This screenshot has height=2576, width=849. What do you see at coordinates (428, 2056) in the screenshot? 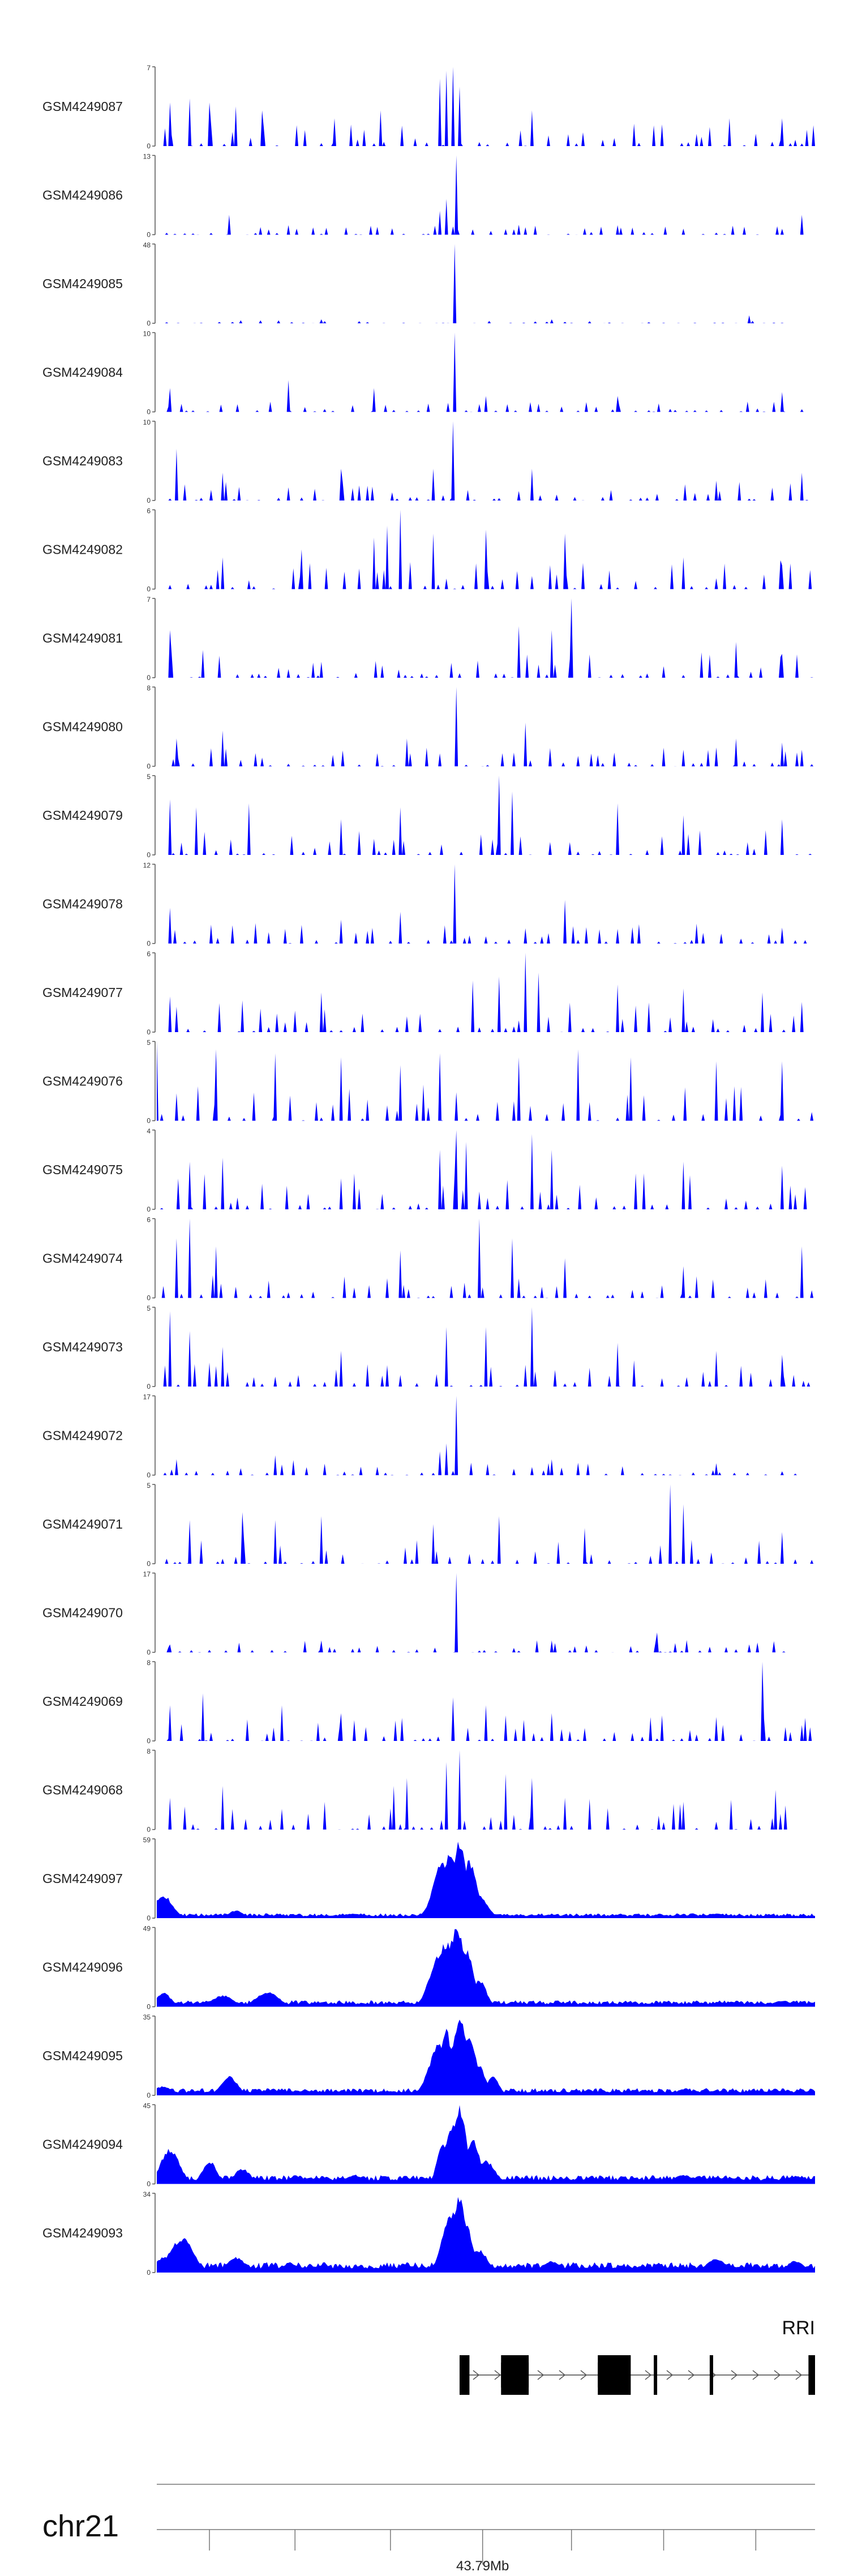
I see `track-GSM4249095: GSM4249095 35 0` at bounding box center [428, 2056].